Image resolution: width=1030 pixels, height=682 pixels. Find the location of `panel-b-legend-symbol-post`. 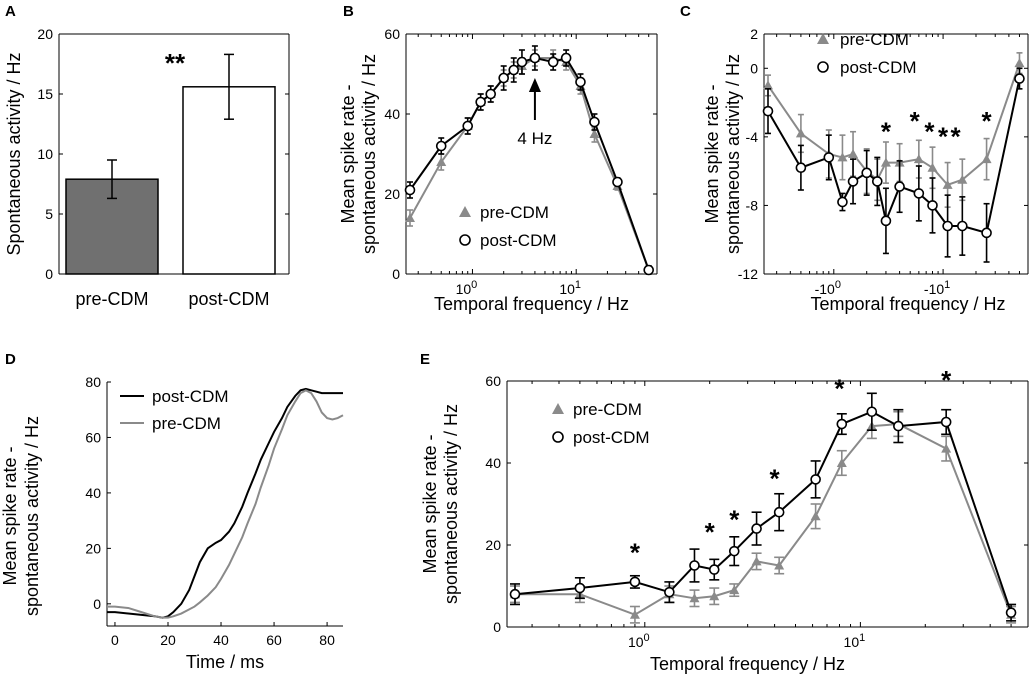

panel-b-legend-symbol-post is located at coordinates (465, 240).